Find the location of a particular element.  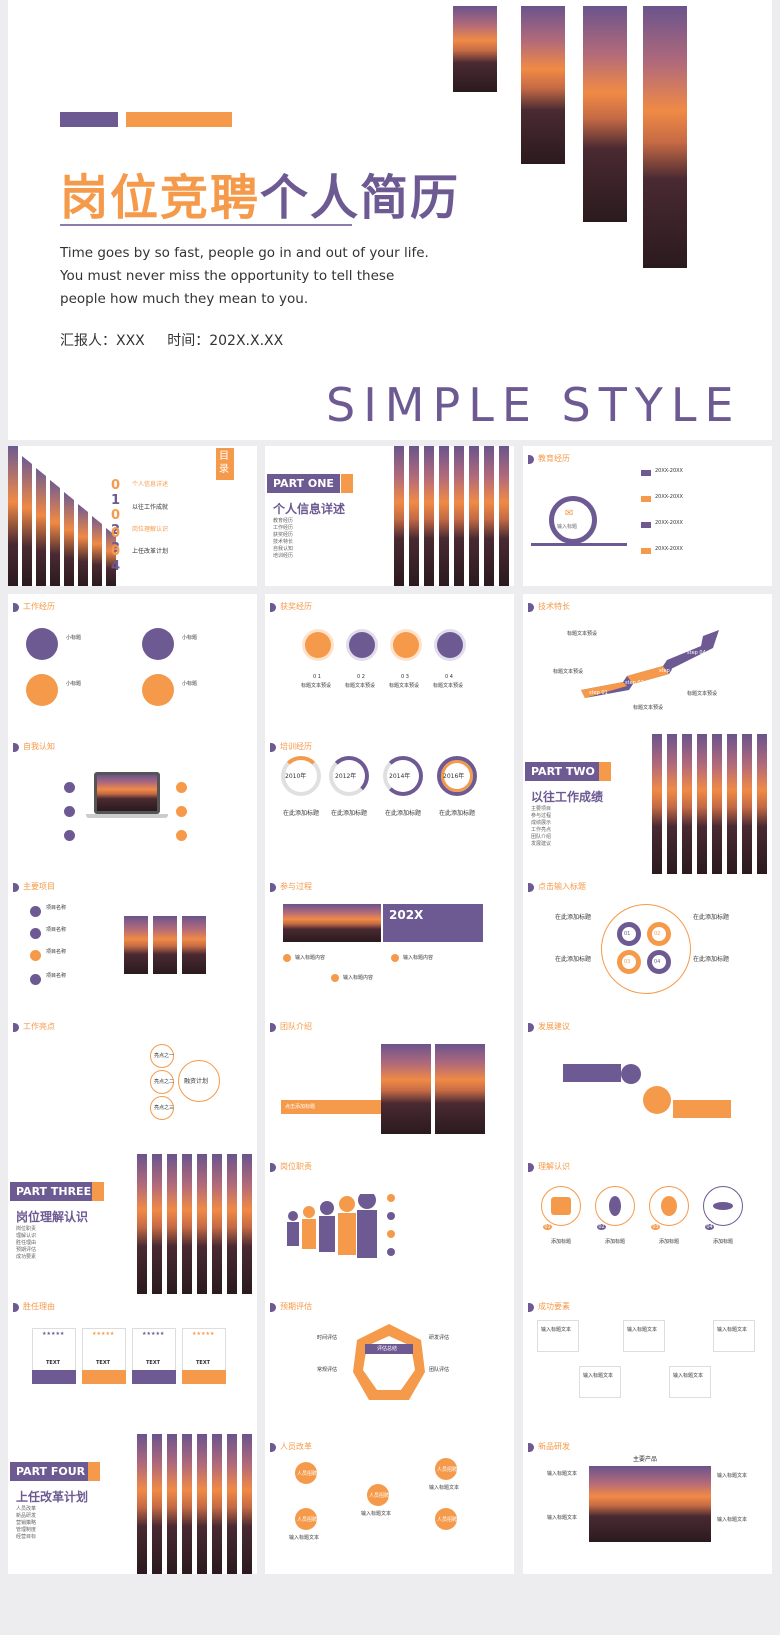

train-label-1: 在此添加标题 is located at coordinates (301, 813).